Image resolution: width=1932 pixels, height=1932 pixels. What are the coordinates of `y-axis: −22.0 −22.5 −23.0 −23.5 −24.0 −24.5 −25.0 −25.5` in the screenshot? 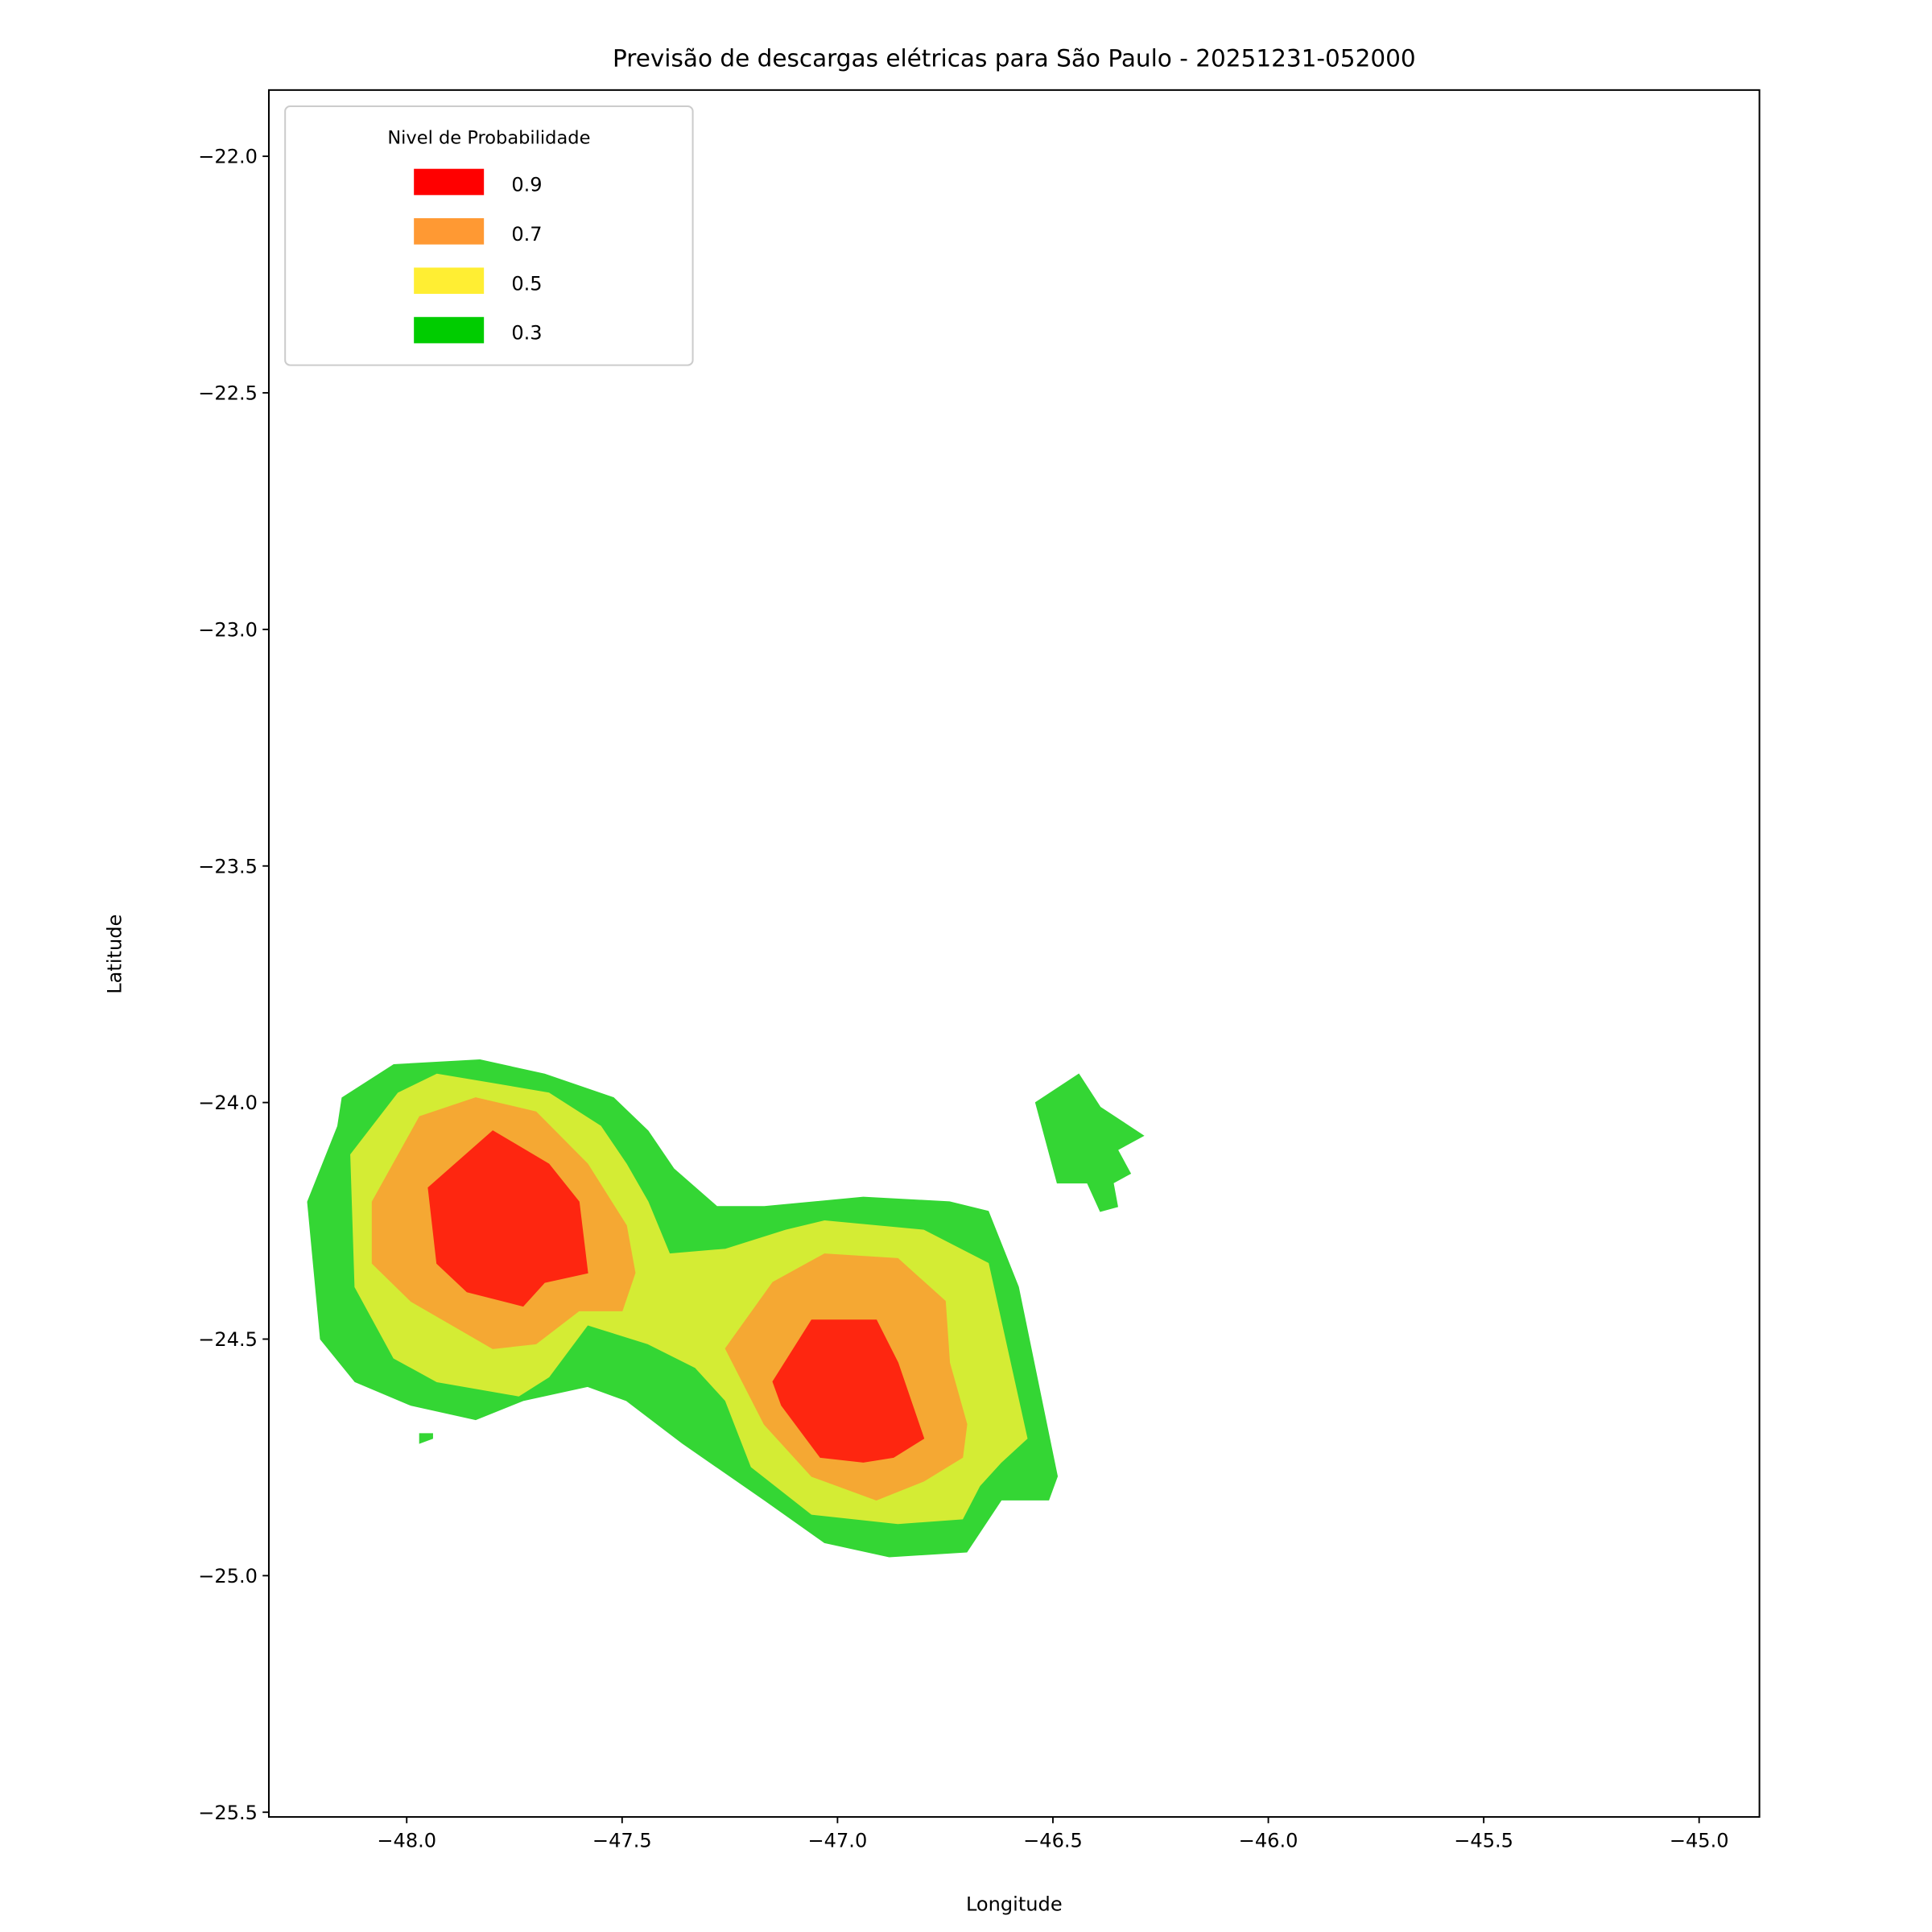 It's located at (233, 985).